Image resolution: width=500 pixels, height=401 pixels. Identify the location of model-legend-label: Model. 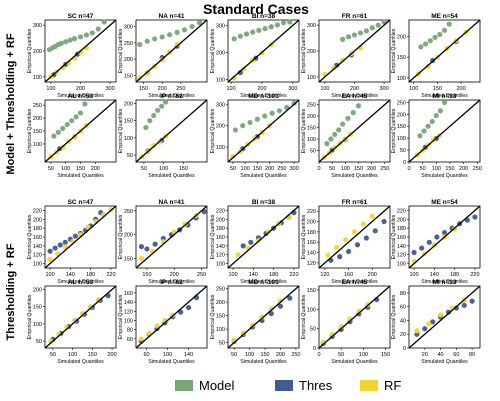
(217, 385).